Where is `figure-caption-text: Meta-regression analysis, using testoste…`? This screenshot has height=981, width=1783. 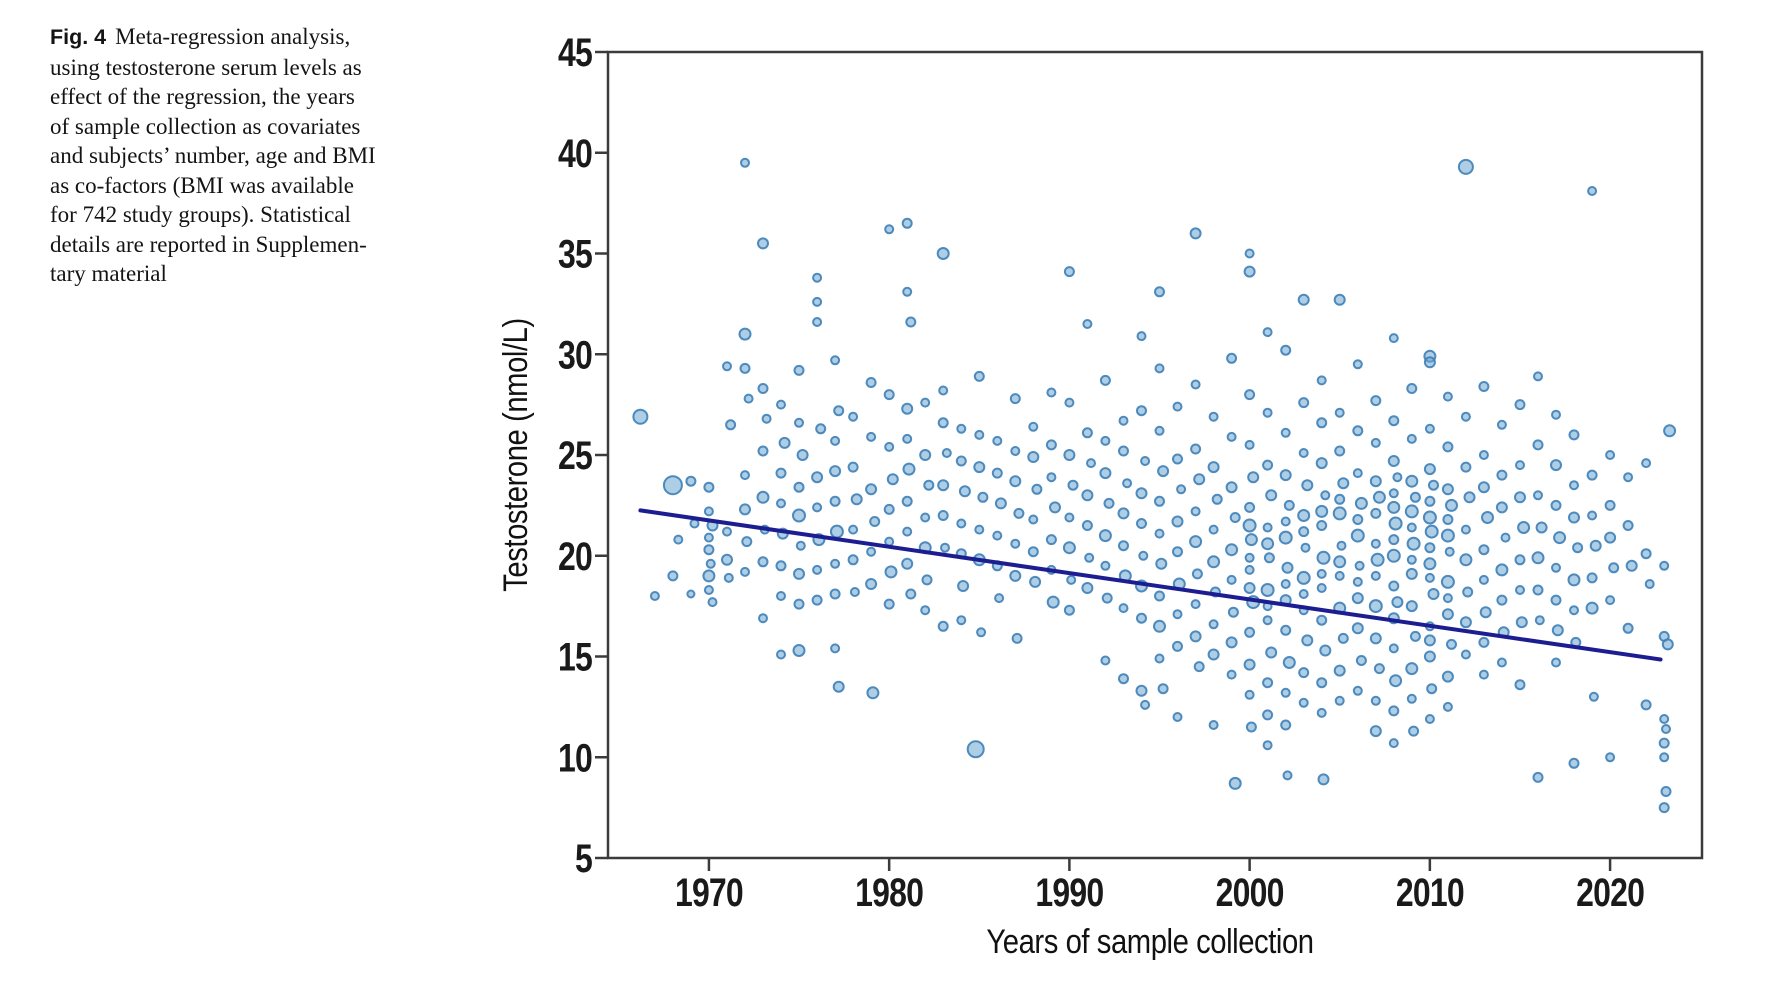
figure-caption-text: Meta-regression analysis, using testoste… is located at coordinates (213, 155).